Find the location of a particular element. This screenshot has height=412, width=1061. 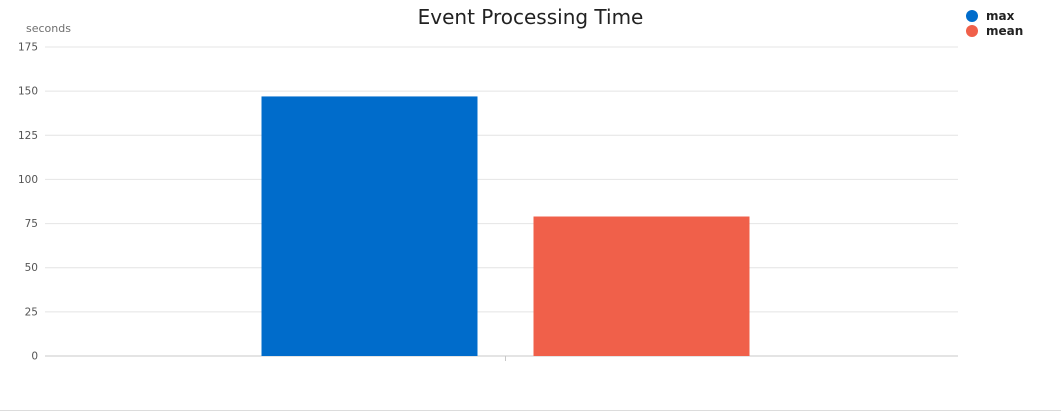

y-tick-label-75: 75 is located at coordinates (31, 224).